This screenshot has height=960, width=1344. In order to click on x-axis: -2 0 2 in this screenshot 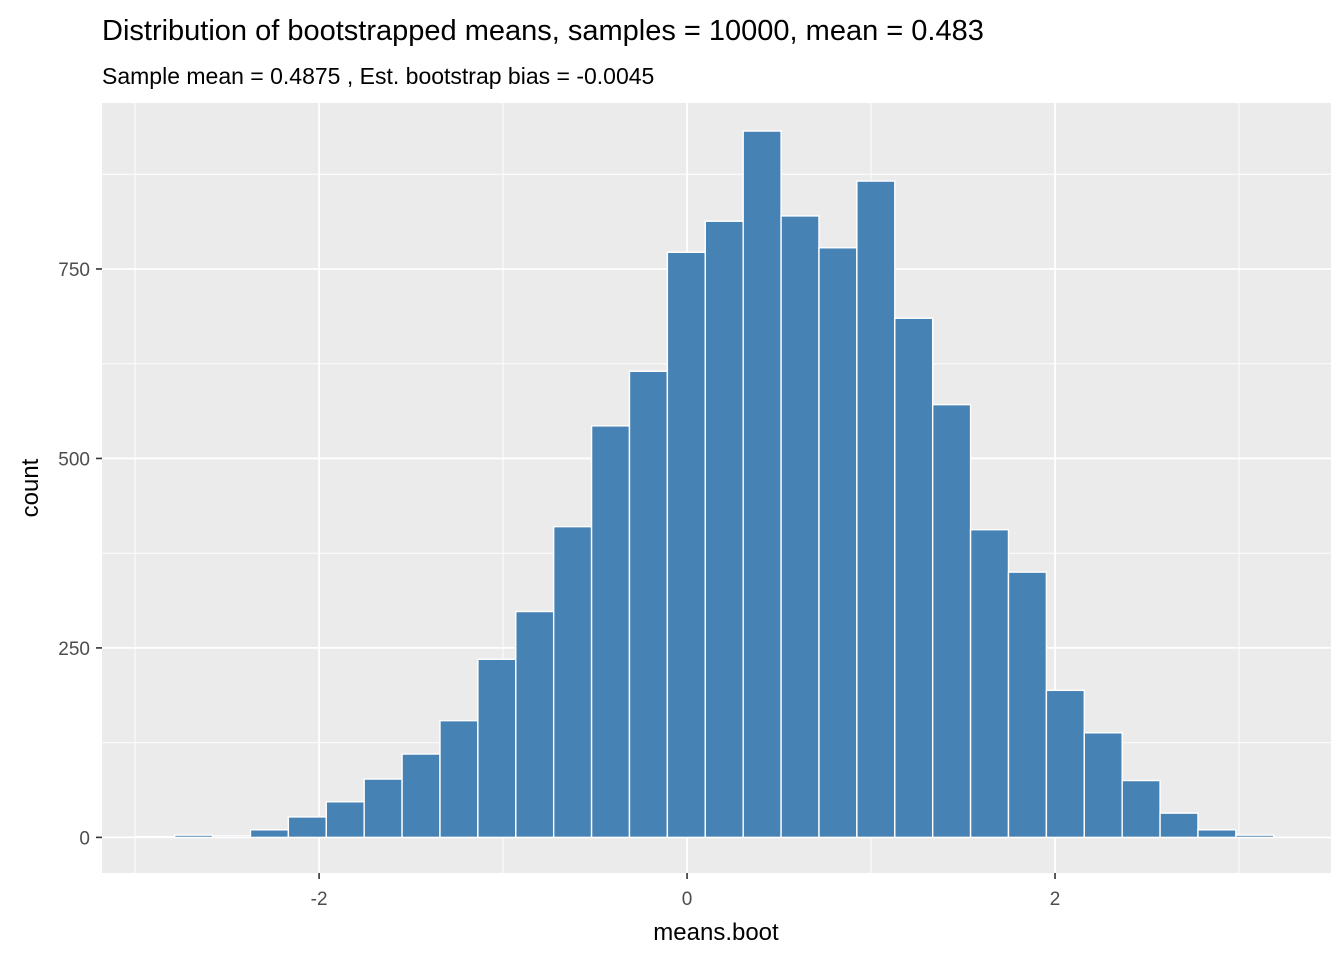, I will do `click(686, 891)`.